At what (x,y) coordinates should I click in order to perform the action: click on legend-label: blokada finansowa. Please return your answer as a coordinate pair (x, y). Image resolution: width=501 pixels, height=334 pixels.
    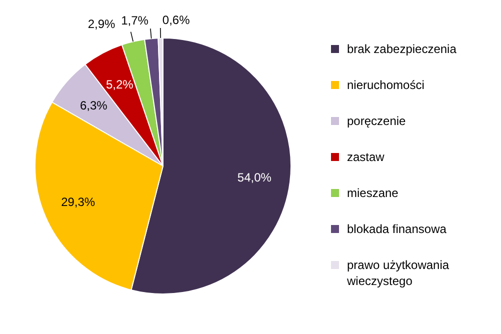
    Looking at the image, I should click on (396, 229).